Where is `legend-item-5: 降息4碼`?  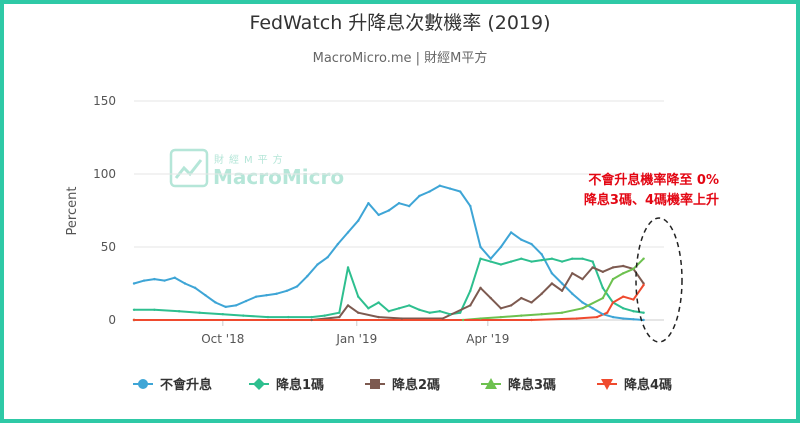 legend-item-5: 降息4碼 is located at coordinates (634, 385).